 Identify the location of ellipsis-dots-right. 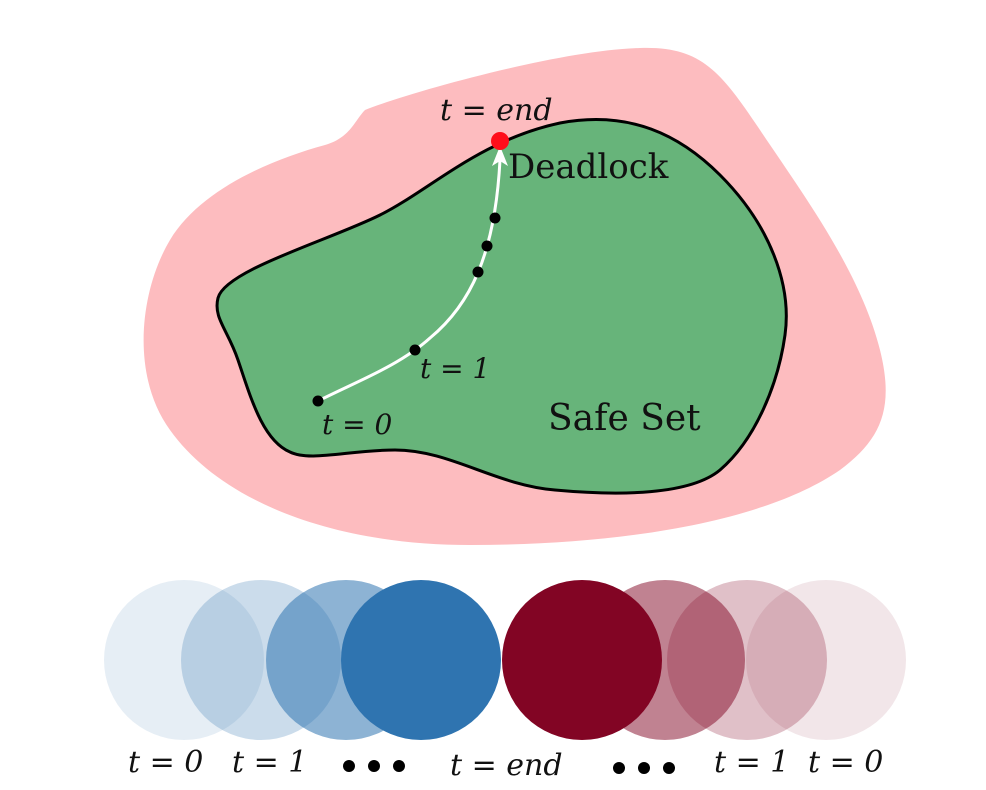
(644, 768).